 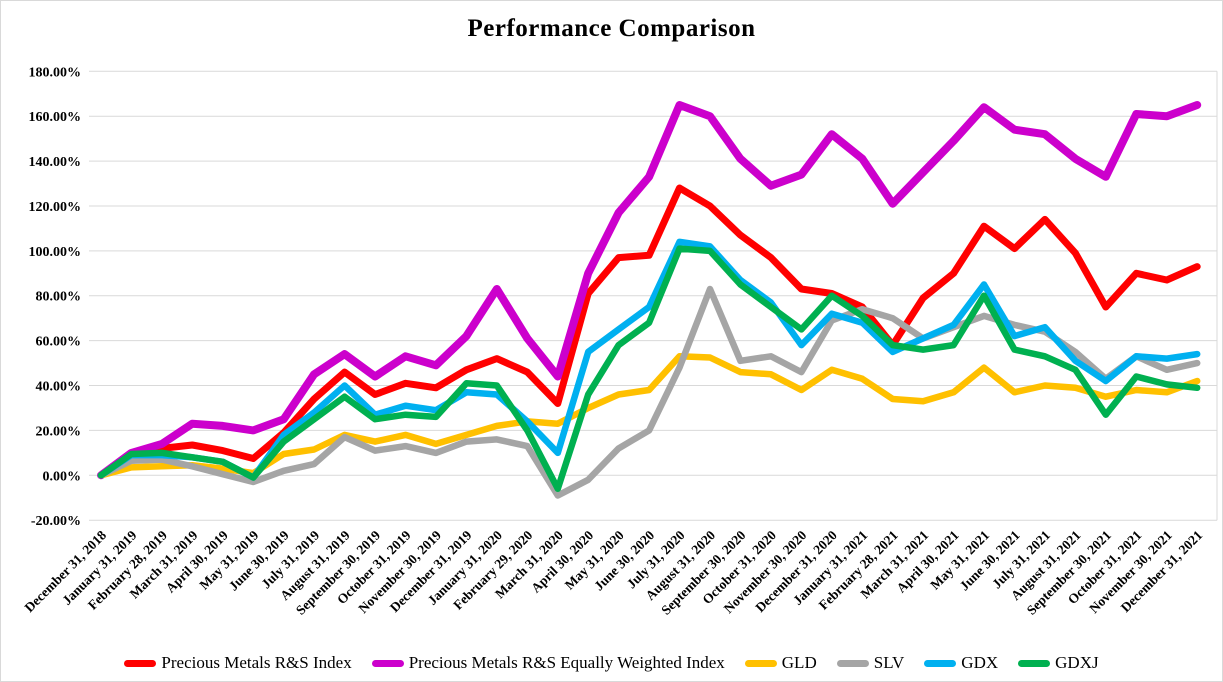 What do you see at coordinates (55, 162) in the screenshot?
I see `y-axis-tick-label: 140.00%` at bounding box center [55, 162].